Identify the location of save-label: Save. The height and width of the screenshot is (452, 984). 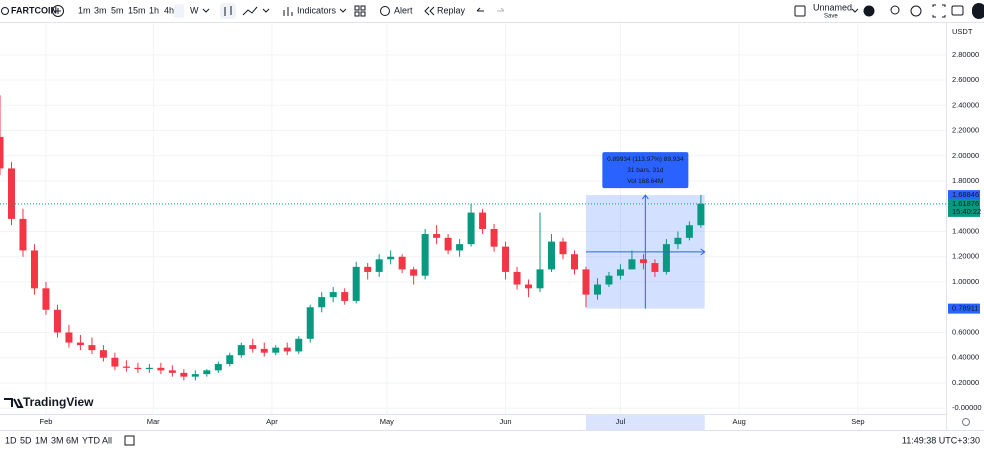
(831, 17).